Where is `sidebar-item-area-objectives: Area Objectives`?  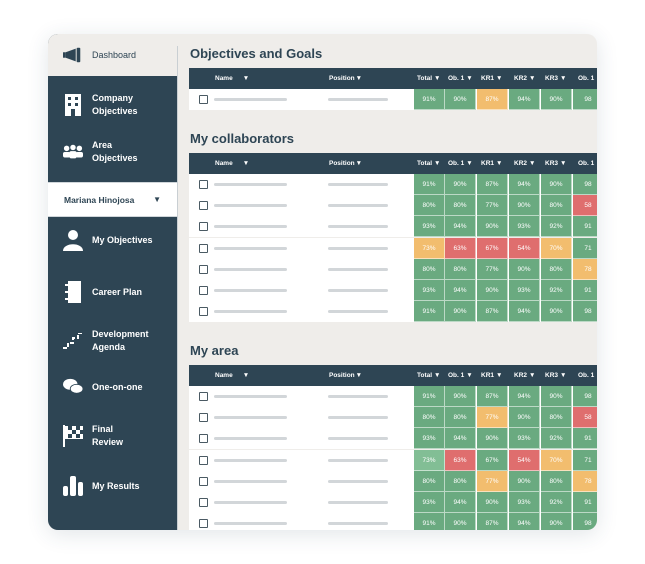
sidebar-item-area-objectives: Area Objectives is located at coordinates (112, 152).